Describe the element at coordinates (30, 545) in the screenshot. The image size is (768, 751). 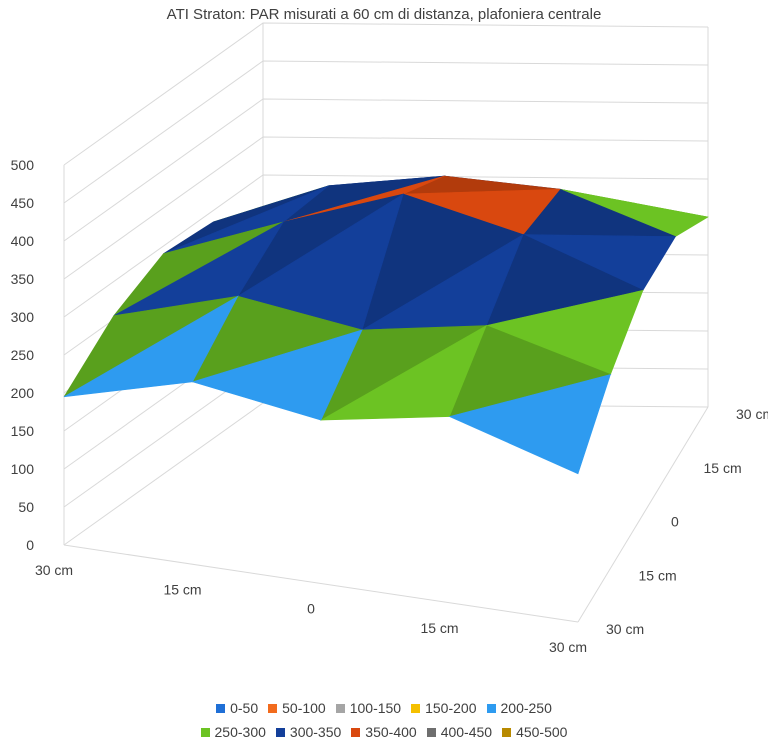
I see `z-tick-label: 0` at that location.